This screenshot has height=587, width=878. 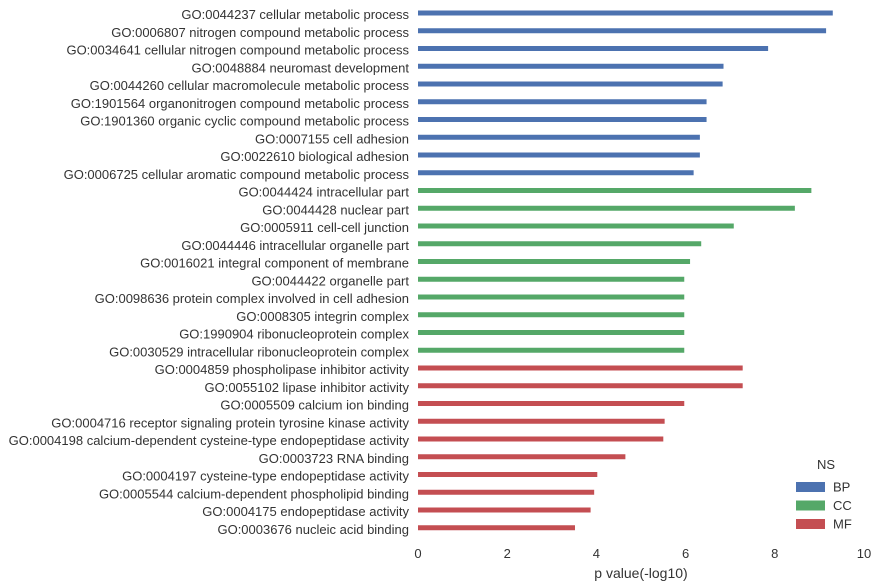 I want to click on x-tick-label: 10, so click(x=864, y=553).